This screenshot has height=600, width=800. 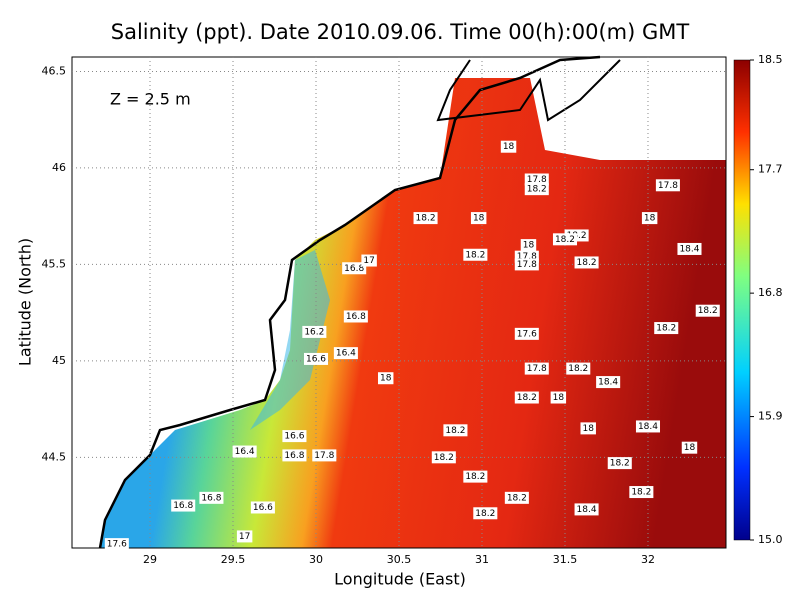 I want to click on depth-annotation: Z = 2.5 m, so click(x=150, y=99).